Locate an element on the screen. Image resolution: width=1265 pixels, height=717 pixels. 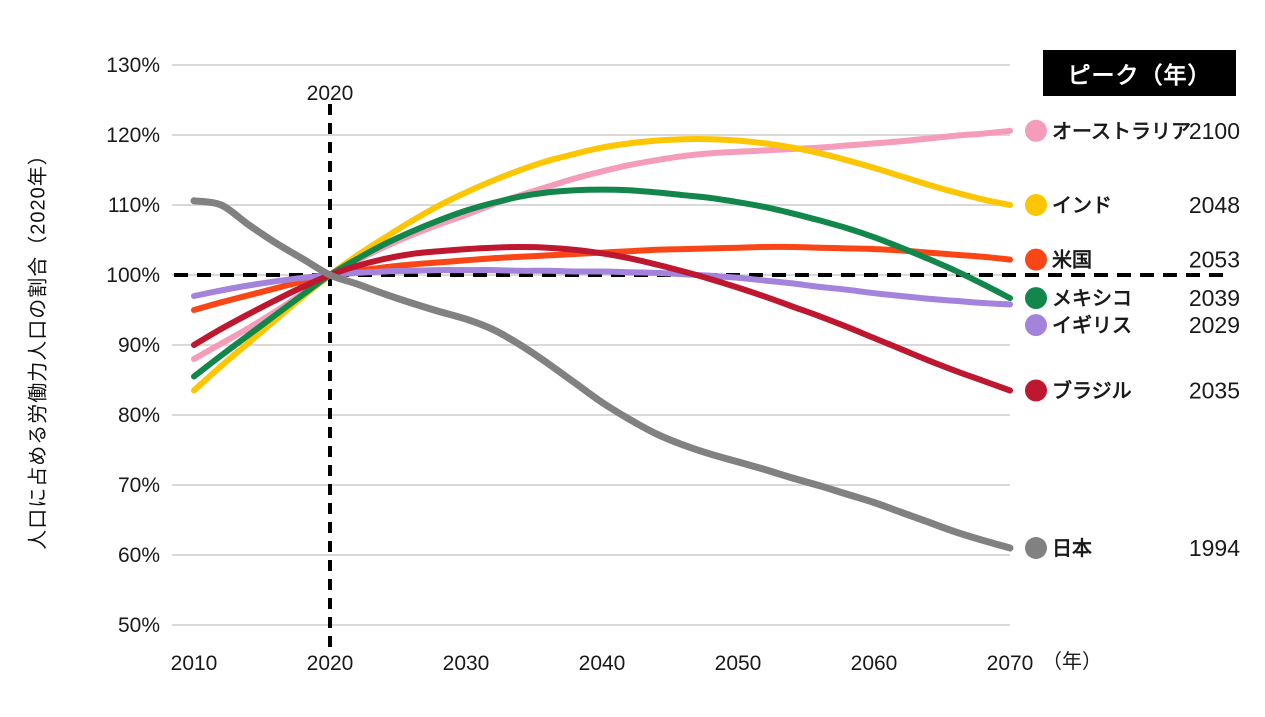
reference-year-label: 2020 is located at coordinates (330, 93).